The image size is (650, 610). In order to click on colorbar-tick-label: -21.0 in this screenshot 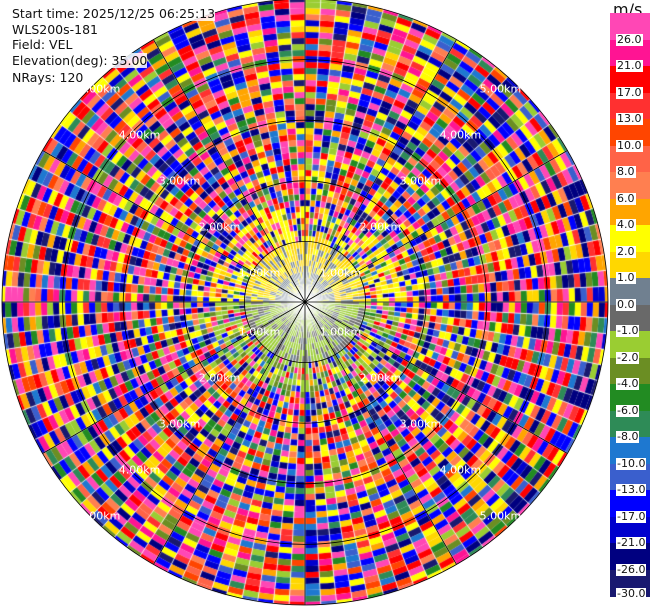, I will do `click(631, 542)`.